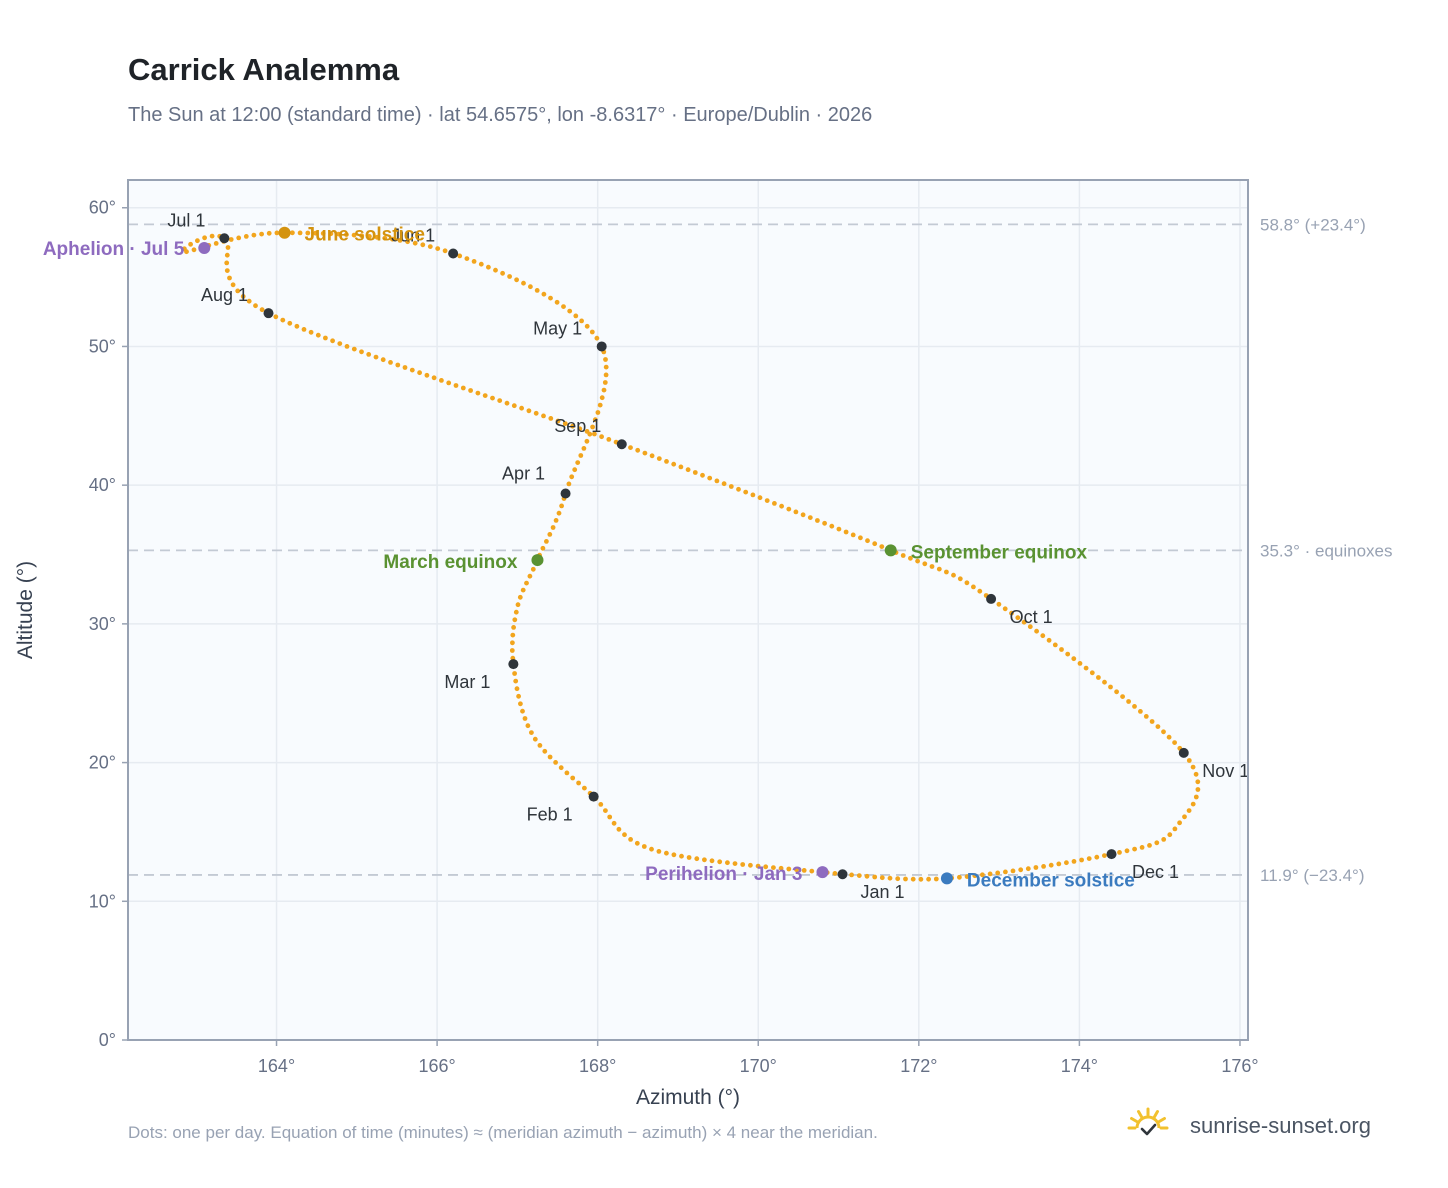 Image resolution: width=1448 pixels, height=1188 pixels. I want to click on brand-logo: sunrise-sunset.org, so click(1245, 1126).